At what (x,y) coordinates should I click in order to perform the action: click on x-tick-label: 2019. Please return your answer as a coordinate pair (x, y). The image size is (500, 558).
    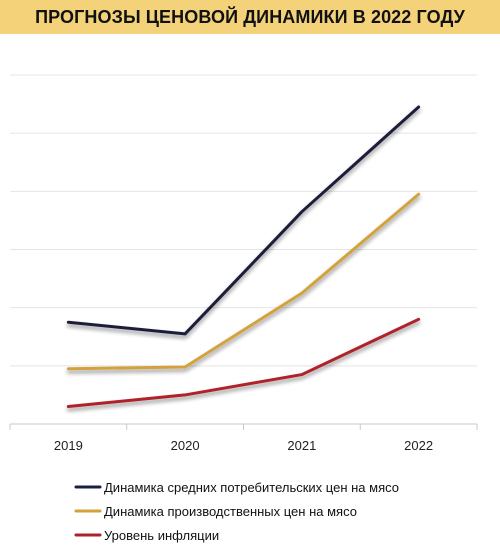
    Looking at the image, I should click on (68, 445).